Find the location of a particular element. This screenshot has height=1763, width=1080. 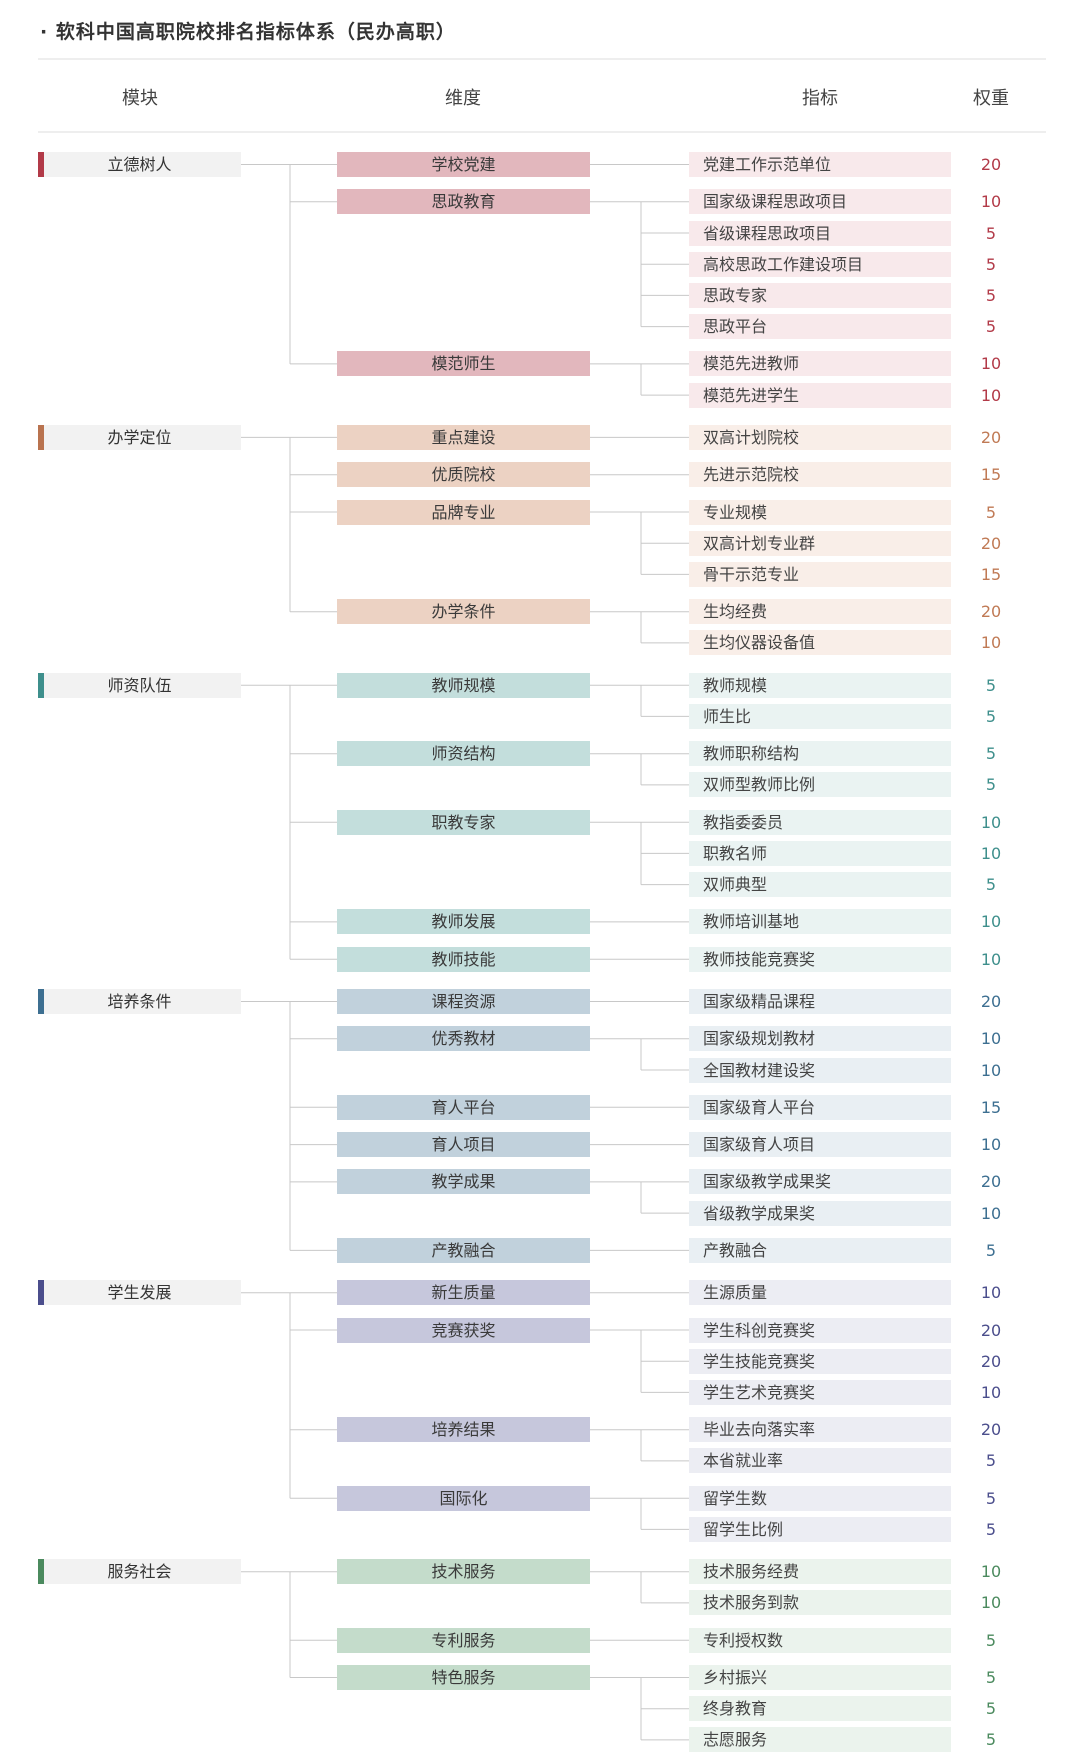

dimension-box: 思政教育 is located at coordinates (463, 202).